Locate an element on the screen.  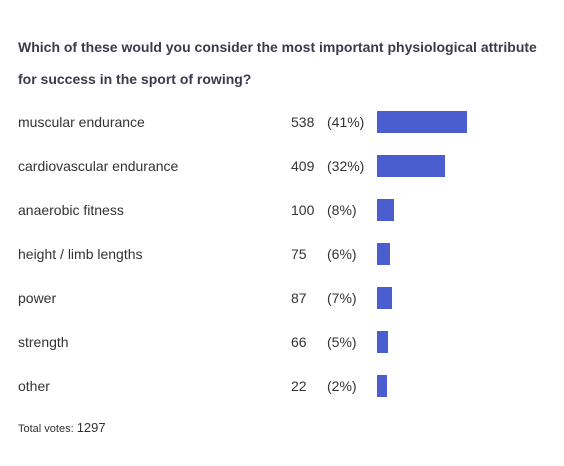
vote-percent: (32%) is located at coordinates (346, 166).